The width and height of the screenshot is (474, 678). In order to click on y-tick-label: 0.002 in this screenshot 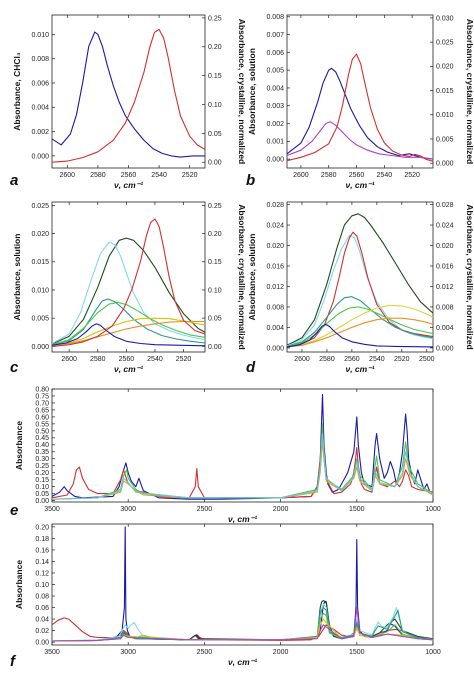, I will do `click(275, 124)`.